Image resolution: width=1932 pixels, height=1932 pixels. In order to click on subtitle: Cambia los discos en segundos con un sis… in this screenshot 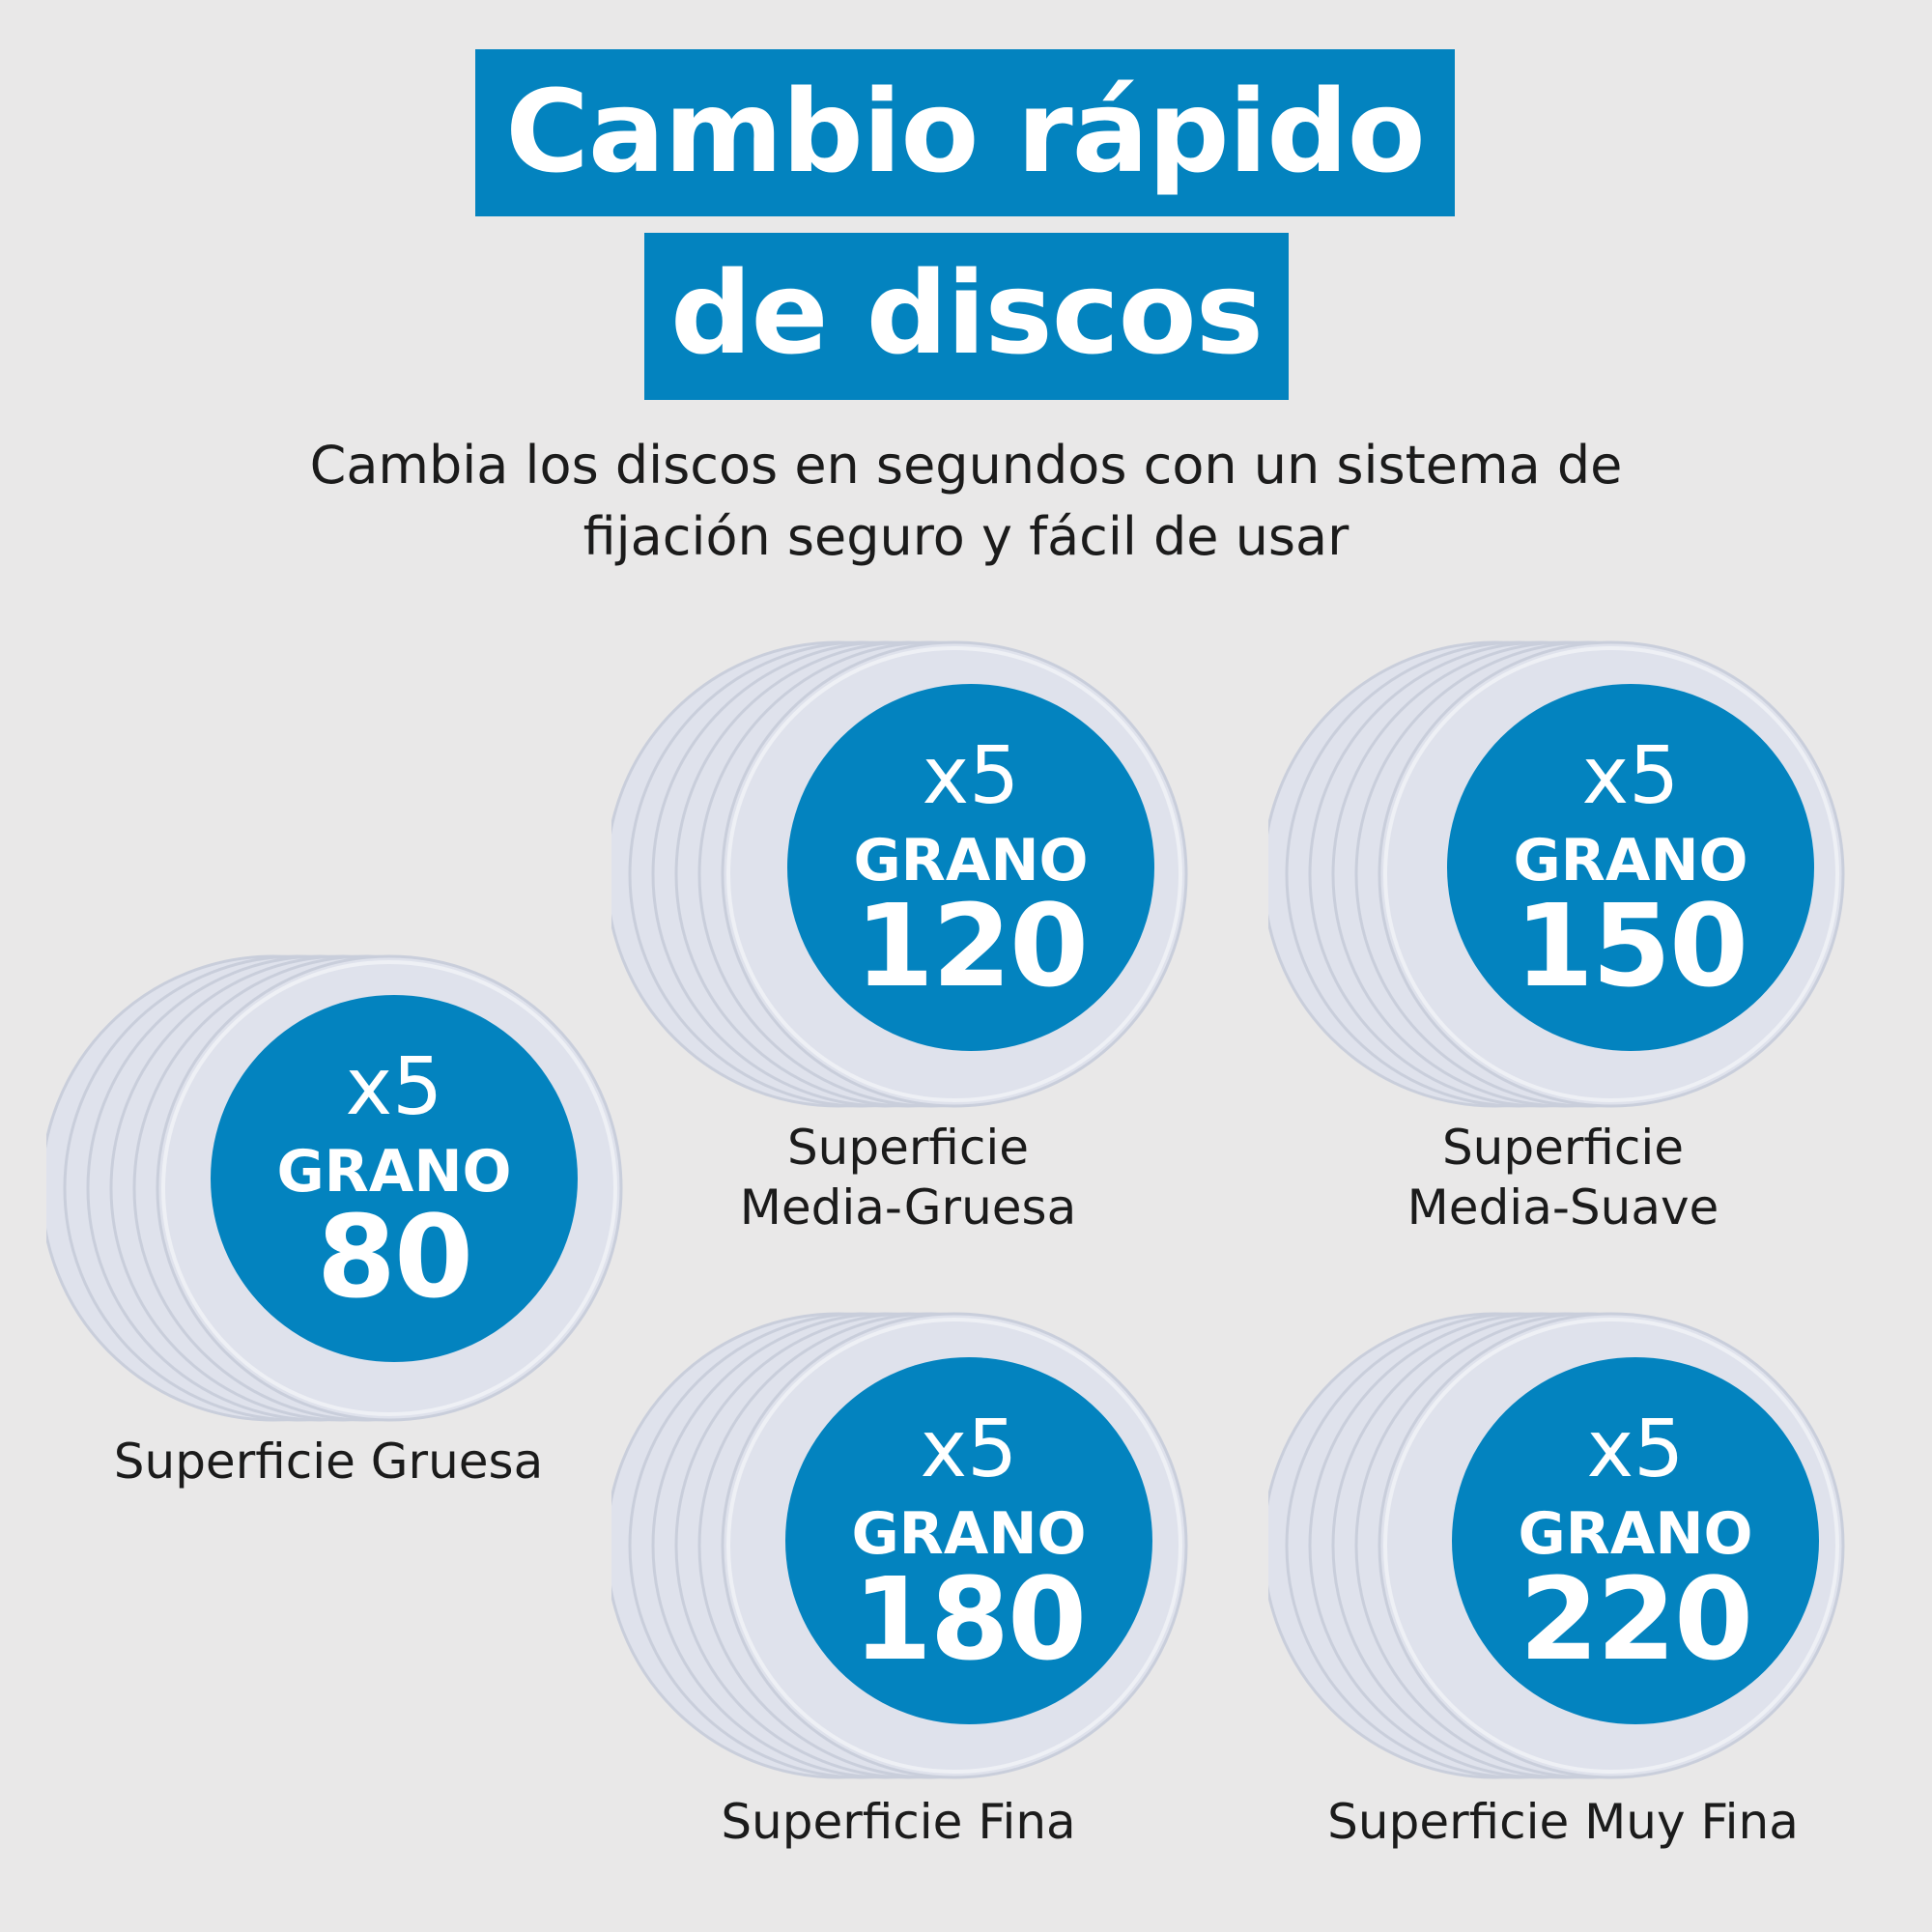, I will do `click(966, 501)`.